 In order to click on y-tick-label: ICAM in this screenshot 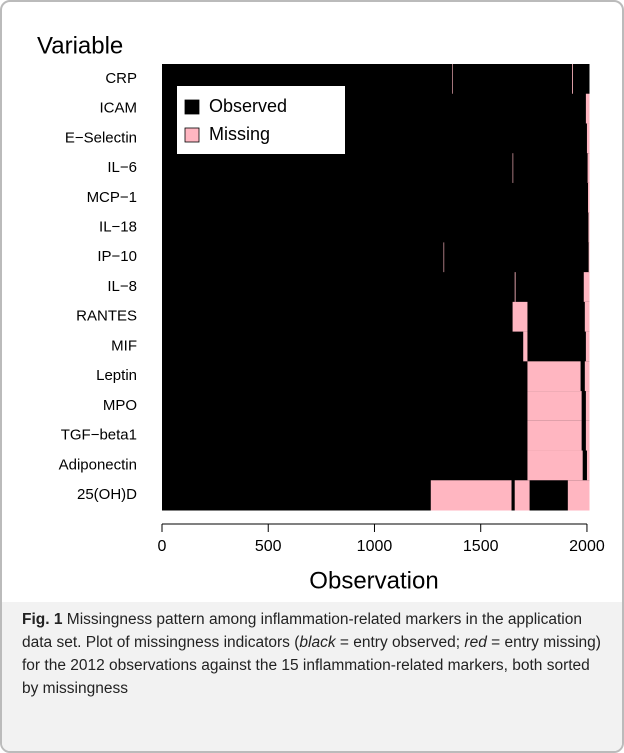, I will do `click(119, 108)`.